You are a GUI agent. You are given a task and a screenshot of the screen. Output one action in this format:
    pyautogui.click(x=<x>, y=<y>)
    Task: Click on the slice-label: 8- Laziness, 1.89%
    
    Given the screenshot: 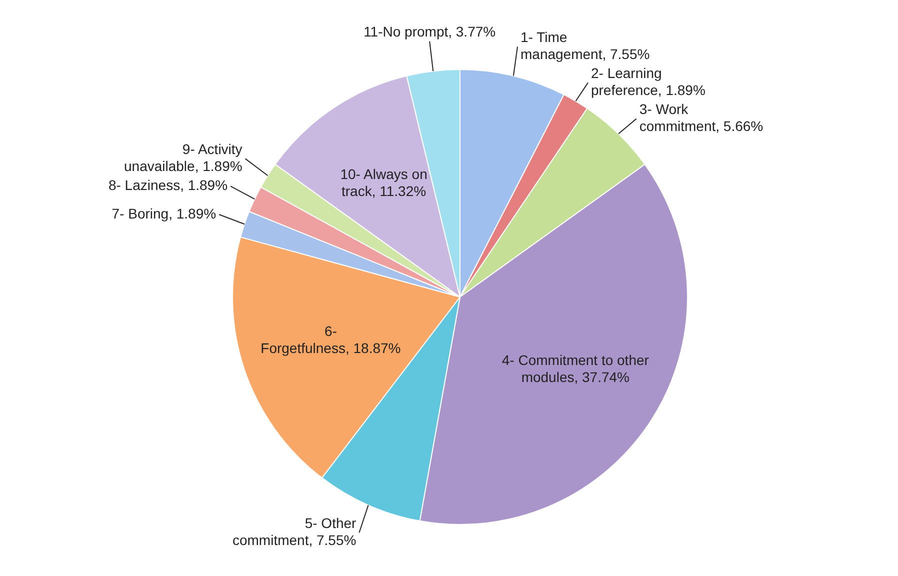 What is the action you would take?
    pyautogui.click(x=168, y=185)
    